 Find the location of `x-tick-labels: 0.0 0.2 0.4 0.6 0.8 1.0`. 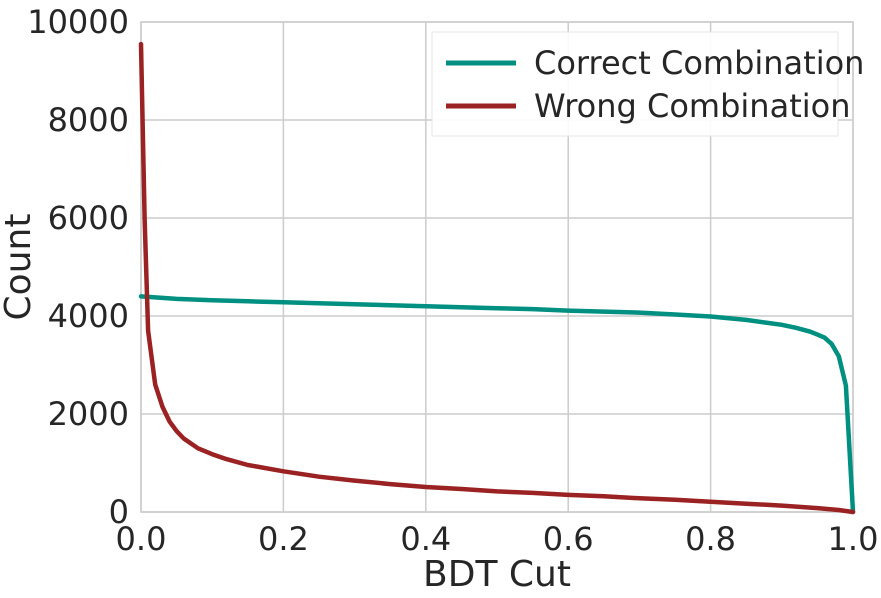

x-tick-labels: 0.0 0.2 0.4 0.6 0.8 1.0 is located at coordinates (497, 539).